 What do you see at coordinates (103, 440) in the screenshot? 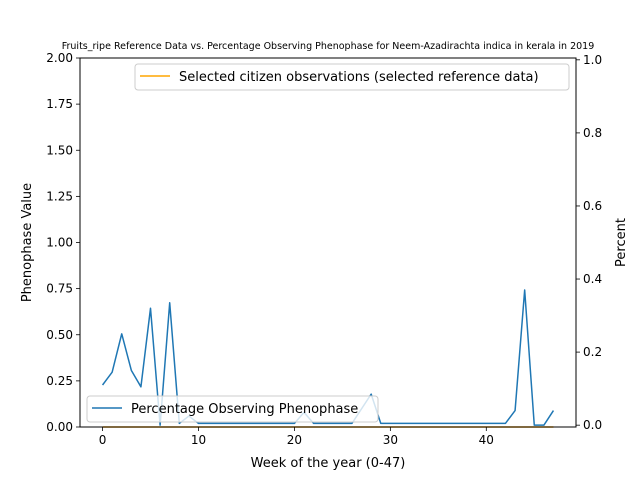
I see `x-tick-label: 0` at bounding box center [103, 440].